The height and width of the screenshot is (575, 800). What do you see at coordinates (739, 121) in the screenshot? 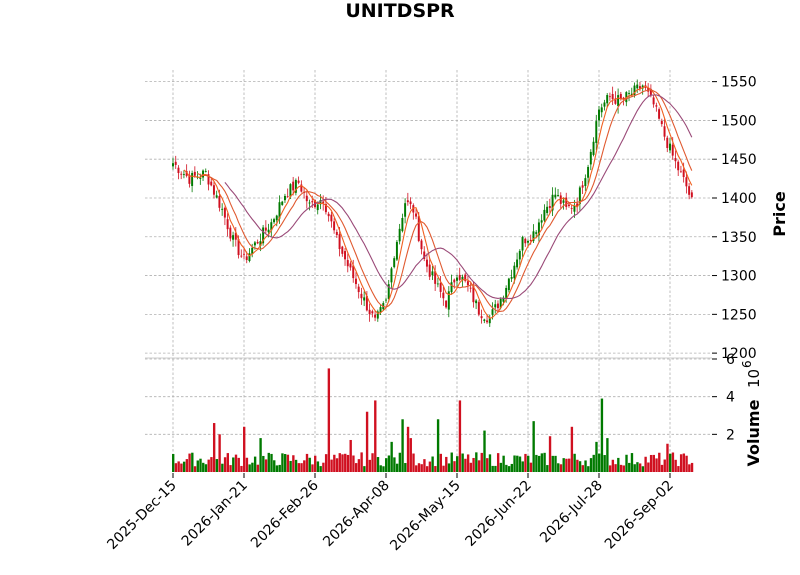
I see `price-tick-label: 1500` at bounding box center [739, 121].